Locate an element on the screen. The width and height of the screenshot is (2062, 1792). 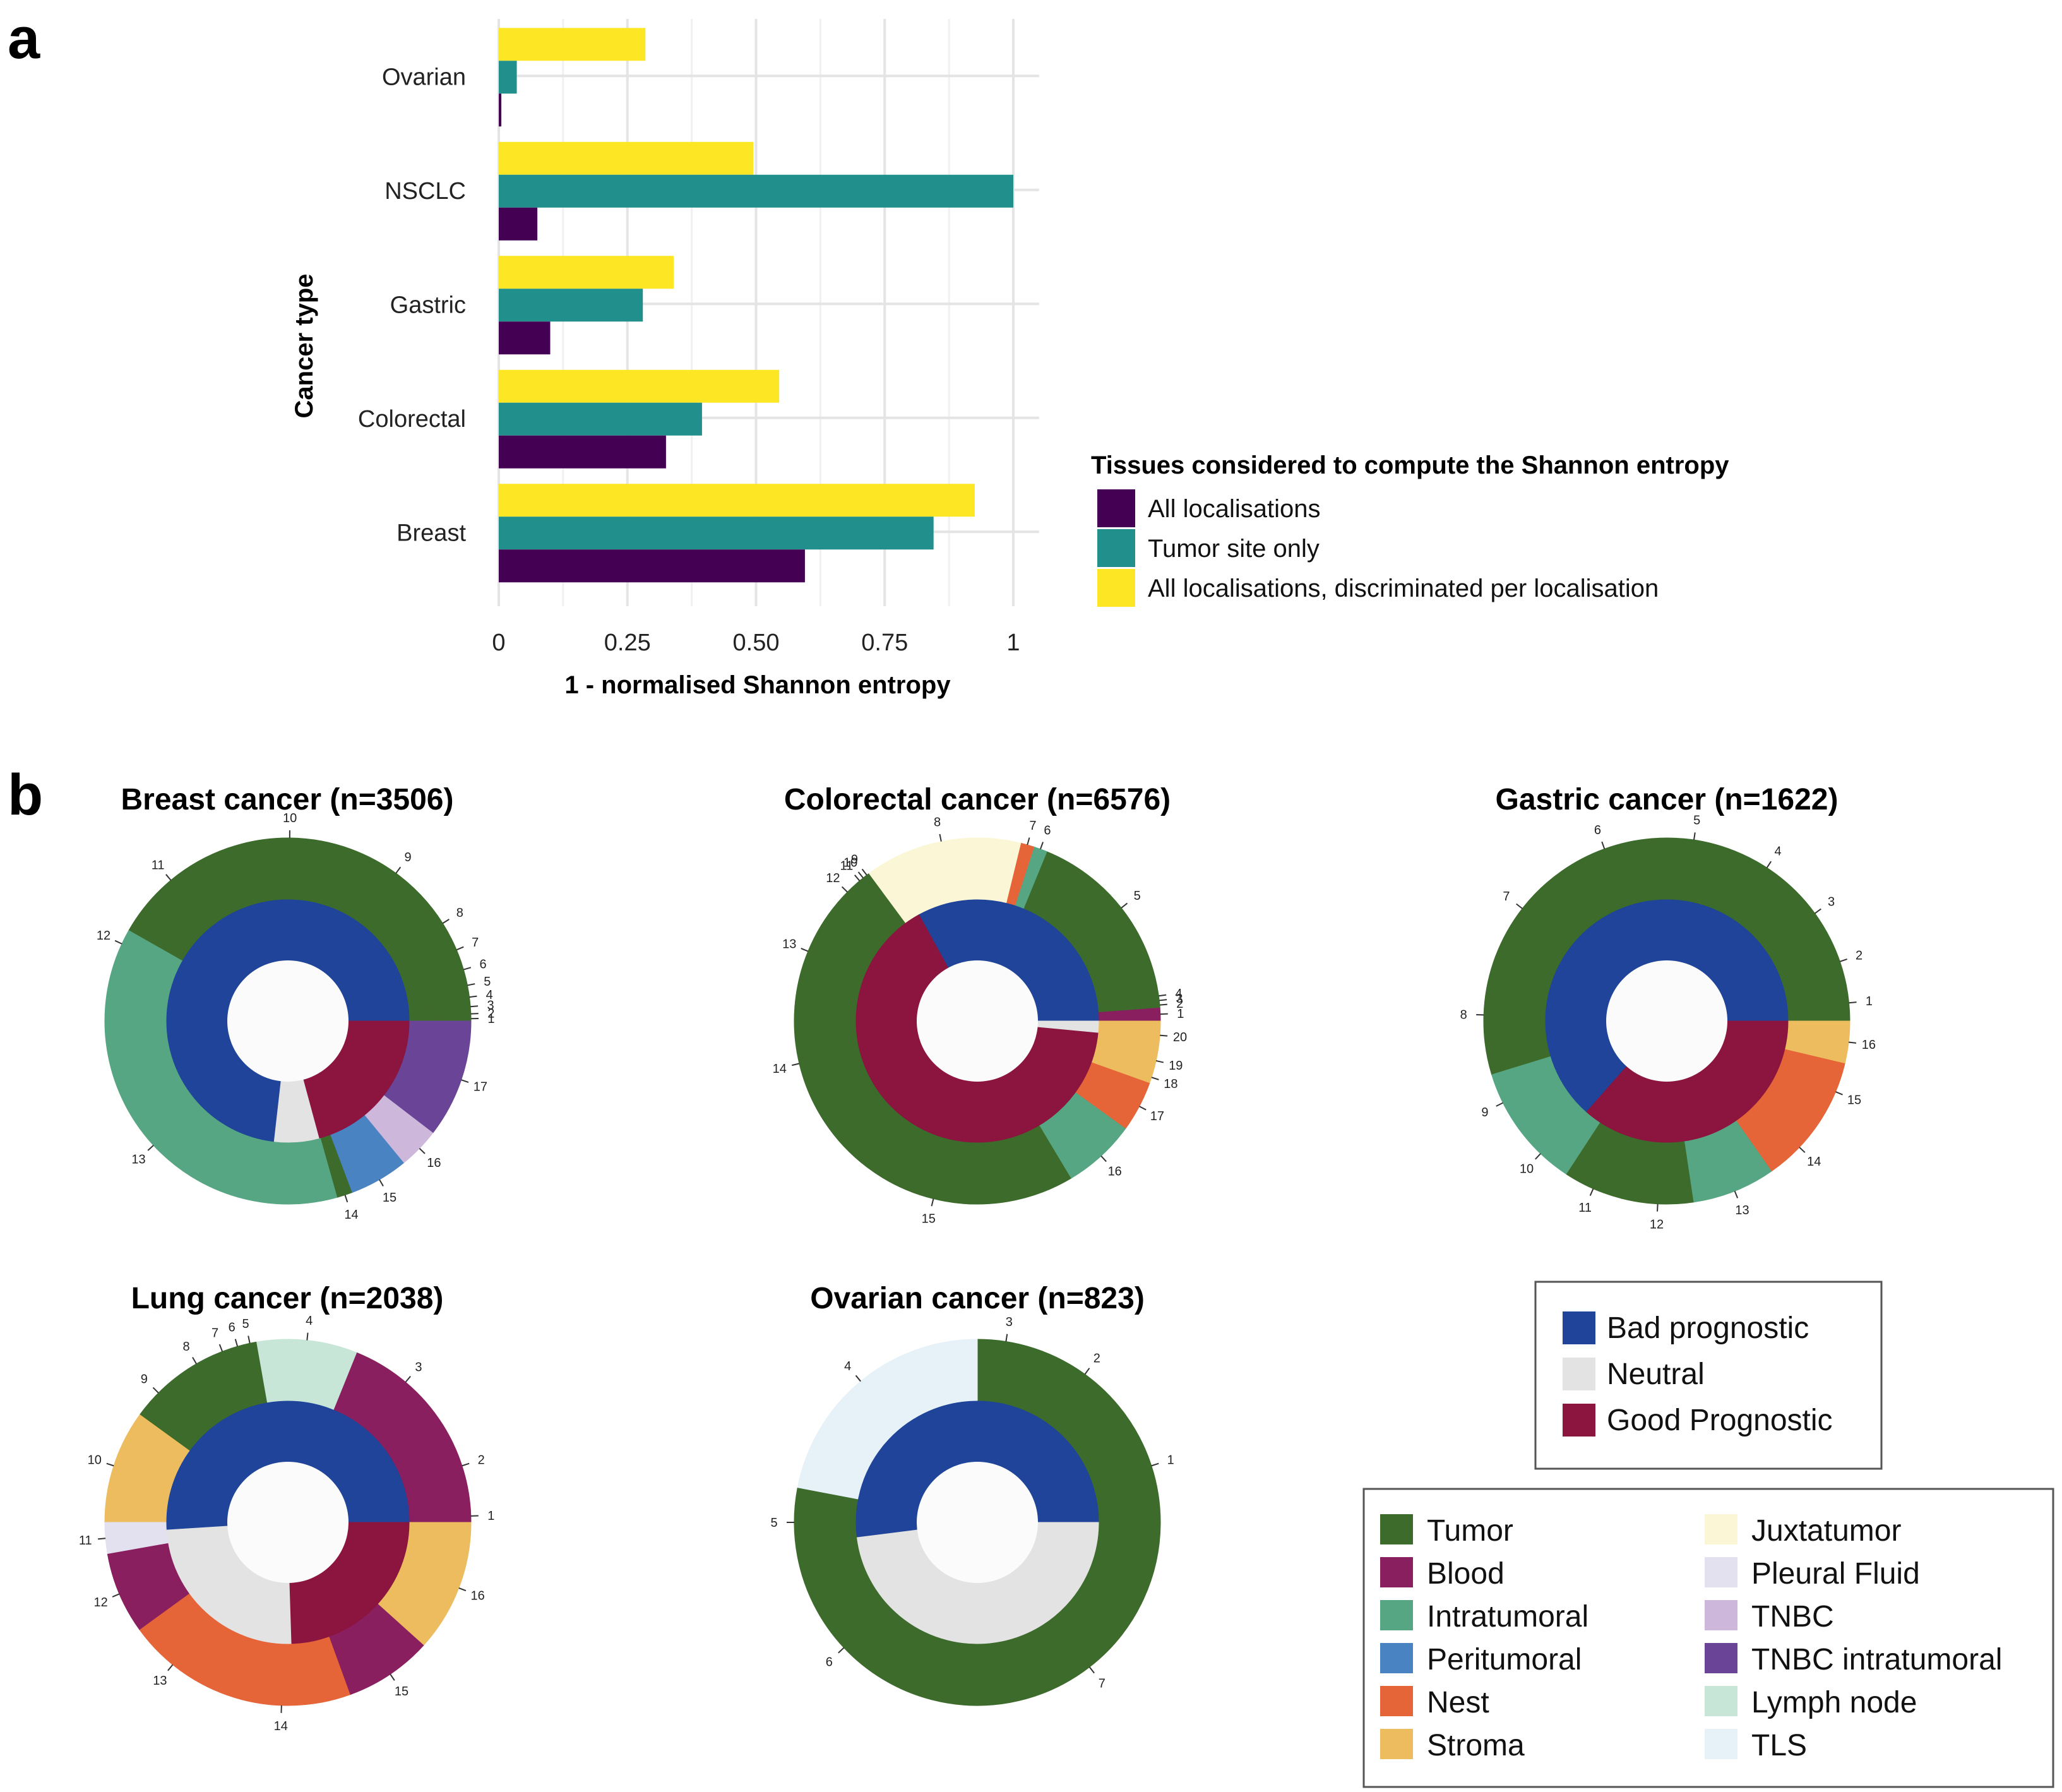
slice-label: 4 is located at coordinates (489, 995).